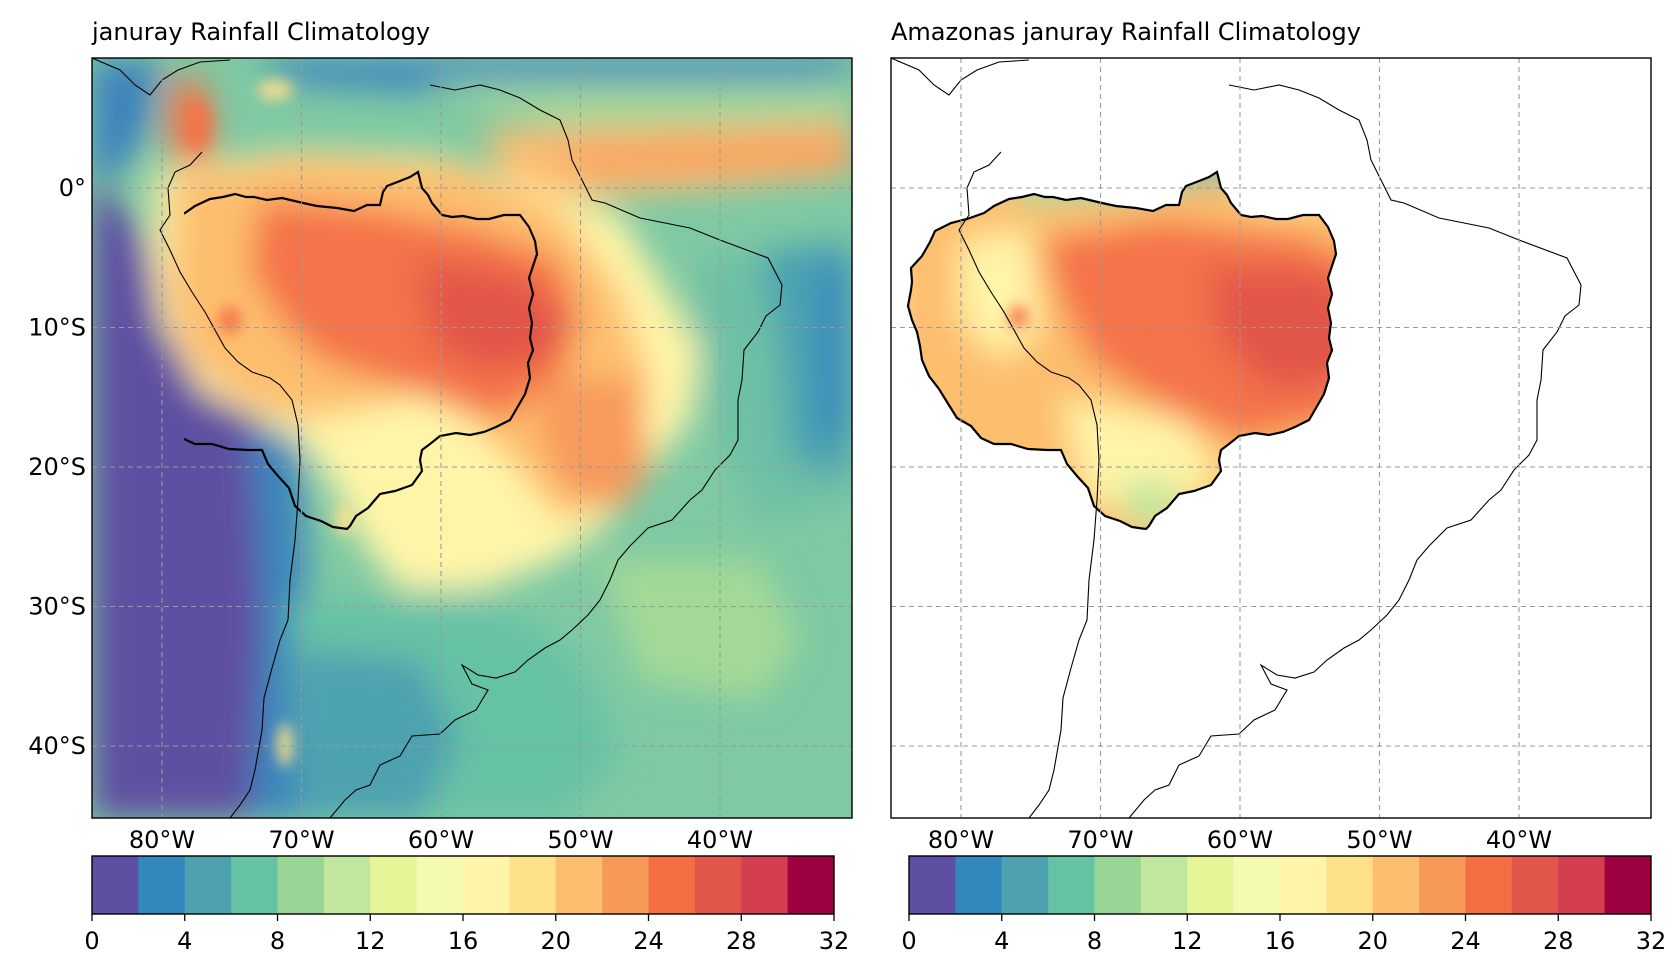 The image size is (1679, 979). What do you see at coordinates (57, 607) in the screenshot?
I see `y-tick-label: 30°S` at bounding box center [57, 607].